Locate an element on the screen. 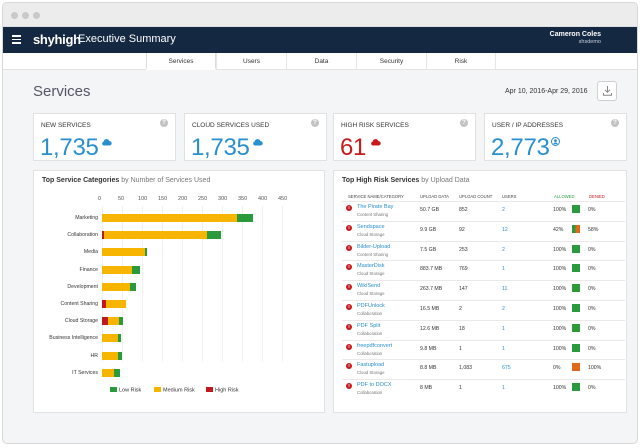 The image size is (640, 448). service-name-link: PDF to DOCX is located at coordinates (374, 385).